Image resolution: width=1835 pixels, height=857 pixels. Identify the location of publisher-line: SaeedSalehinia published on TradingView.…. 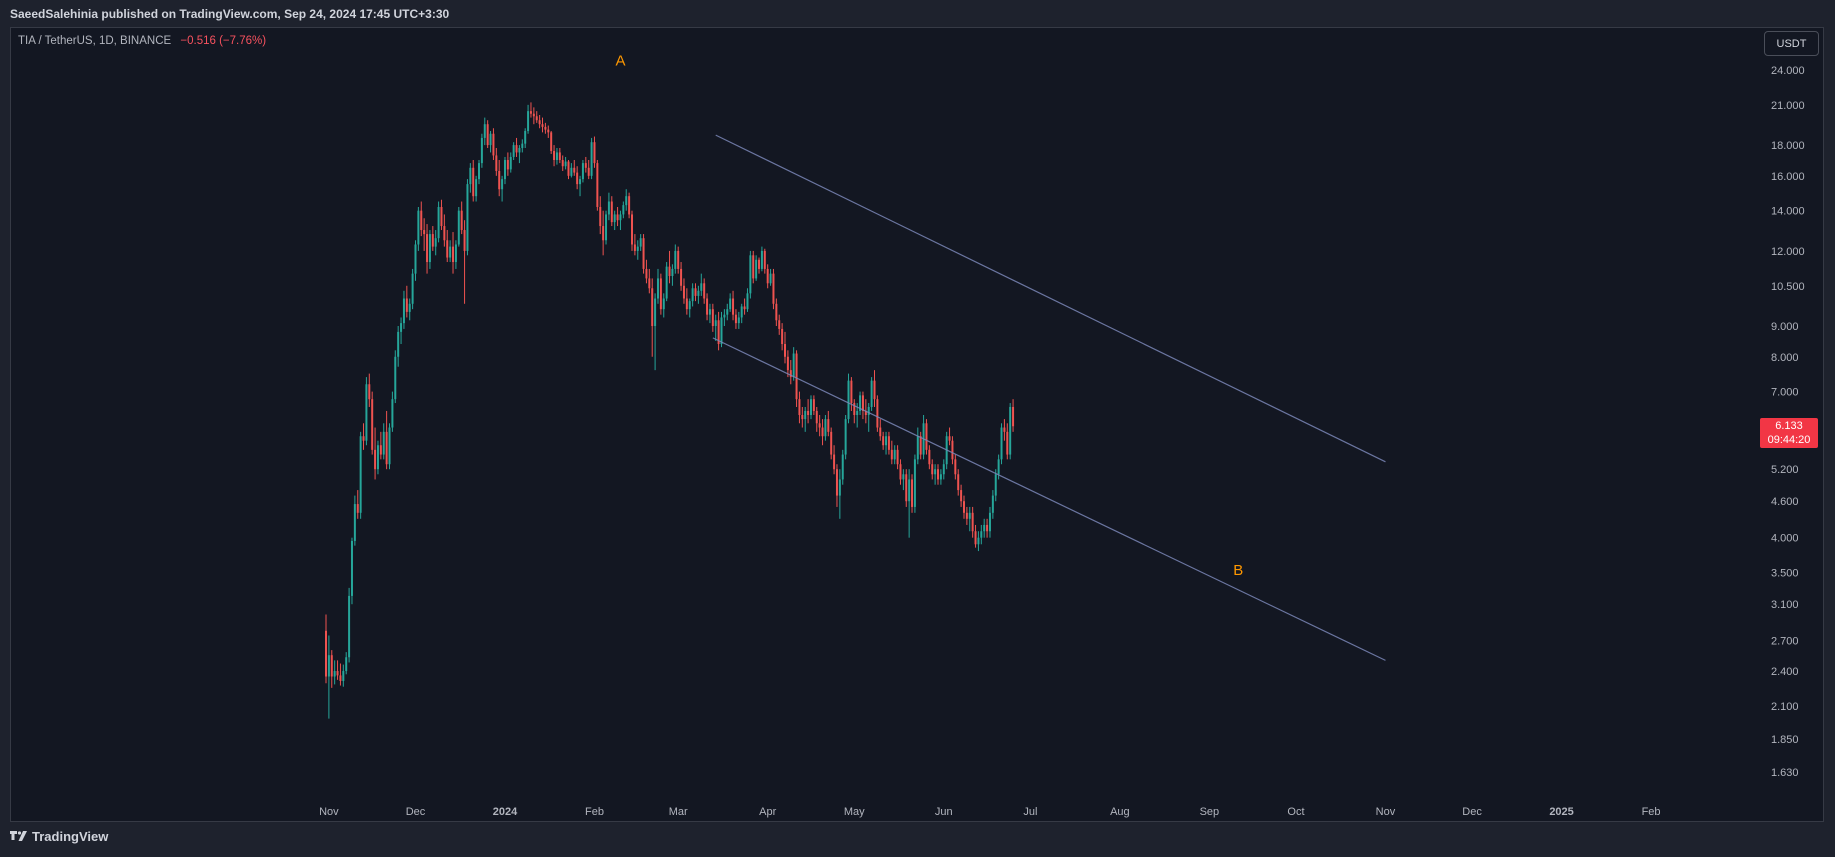
(230, 14).